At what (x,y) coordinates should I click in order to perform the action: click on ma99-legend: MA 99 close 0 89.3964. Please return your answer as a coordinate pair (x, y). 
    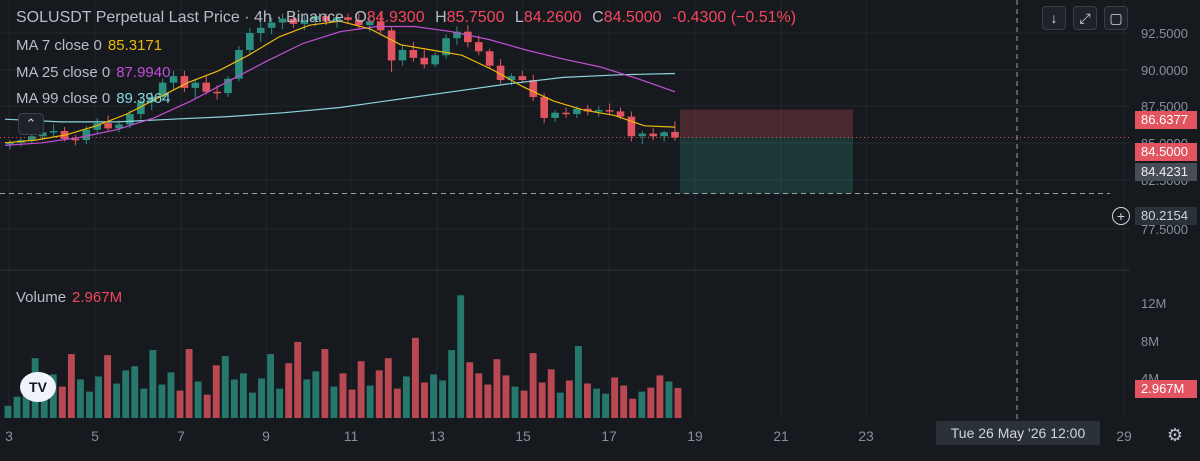
    Looking at the image, I should click on (96, 98).